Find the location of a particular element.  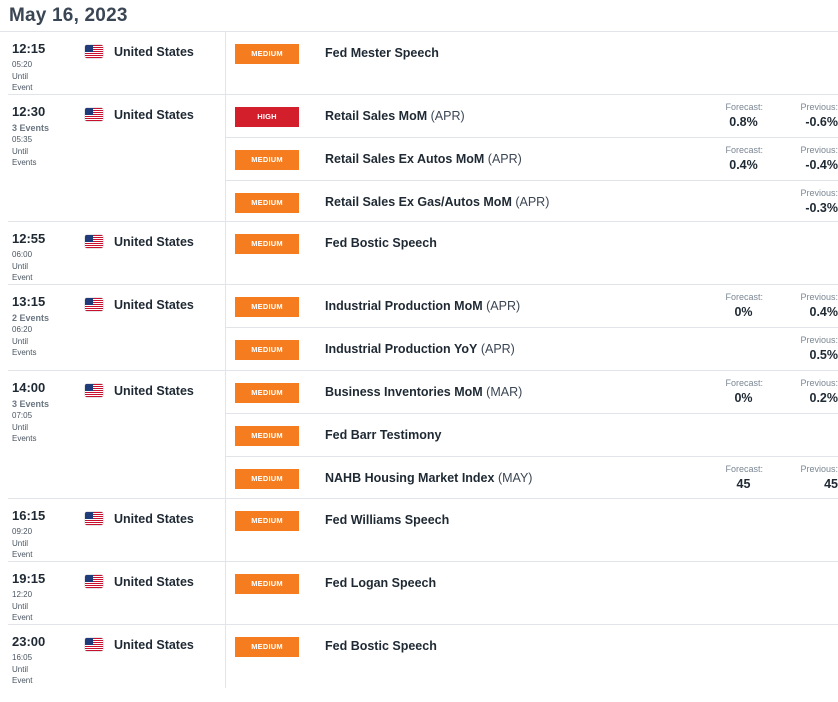

event-title: Business Inventories MoM (MAR) is located at coordinates (423, 392).